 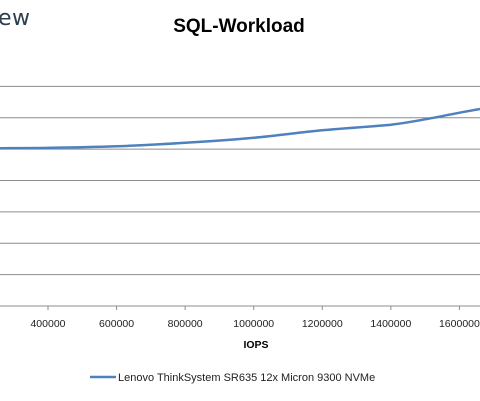 What do you see at coordinates (47, 324) in the screenshot?
I see `x-tick-label: 400000` at bounding box center [47, 324].